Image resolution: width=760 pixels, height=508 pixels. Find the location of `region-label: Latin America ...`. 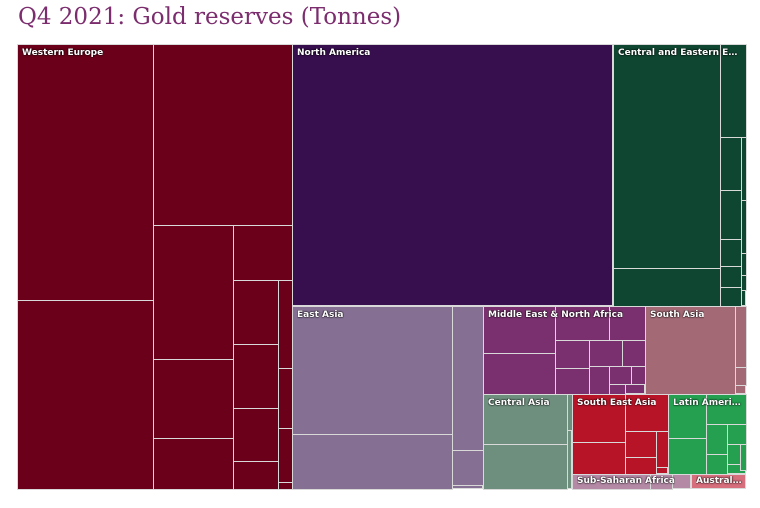

region-label: Latin America ... is located at coordinates (708, 403).